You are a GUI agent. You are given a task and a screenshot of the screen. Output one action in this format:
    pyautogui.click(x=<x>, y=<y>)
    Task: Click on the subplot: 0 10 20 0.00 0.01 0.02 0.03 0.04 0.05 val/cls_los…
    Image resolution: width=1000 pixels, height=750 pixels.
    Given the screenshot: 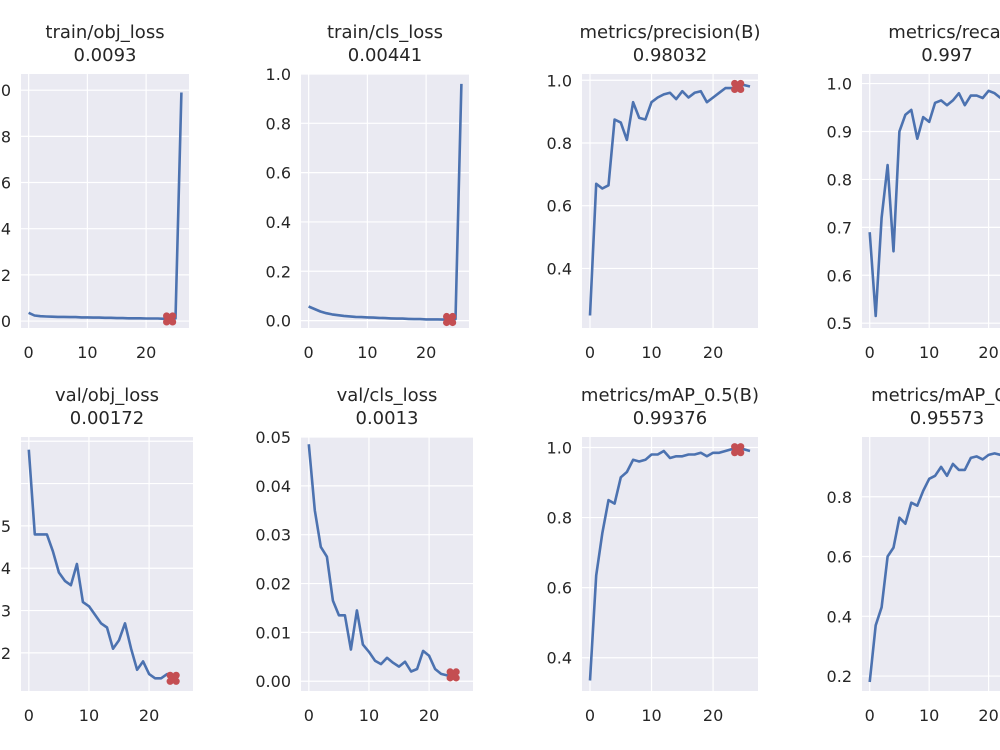 What is the action you would take?
    pyautogui.click(x=364, y=555)
    